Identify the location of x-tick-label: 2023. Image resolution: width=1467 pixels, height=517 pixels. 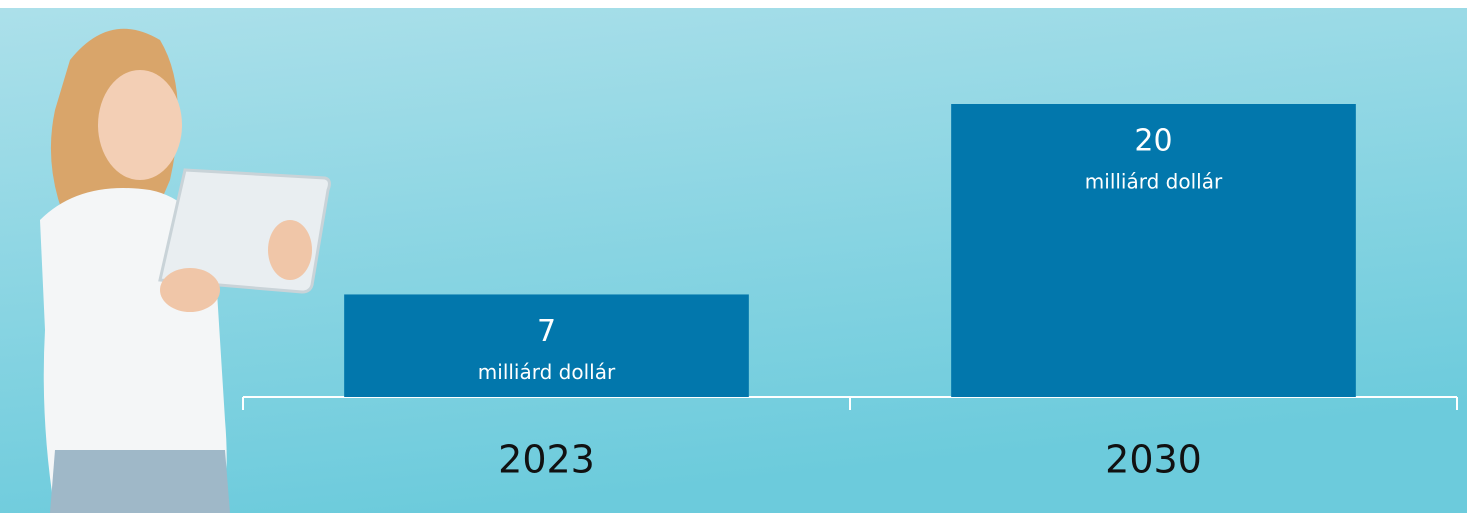
(546, 460).